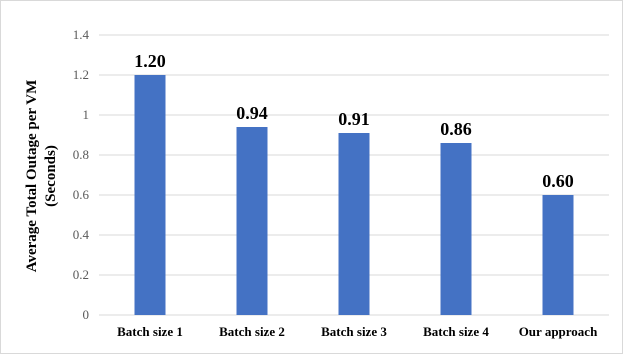 Image resolution: width=623 pixels, height=355 pixels. What do you see at coordinates (81, 34) in the screenshot?
I see `y-tick-label: 1.4` at bounding box center [81, 34].